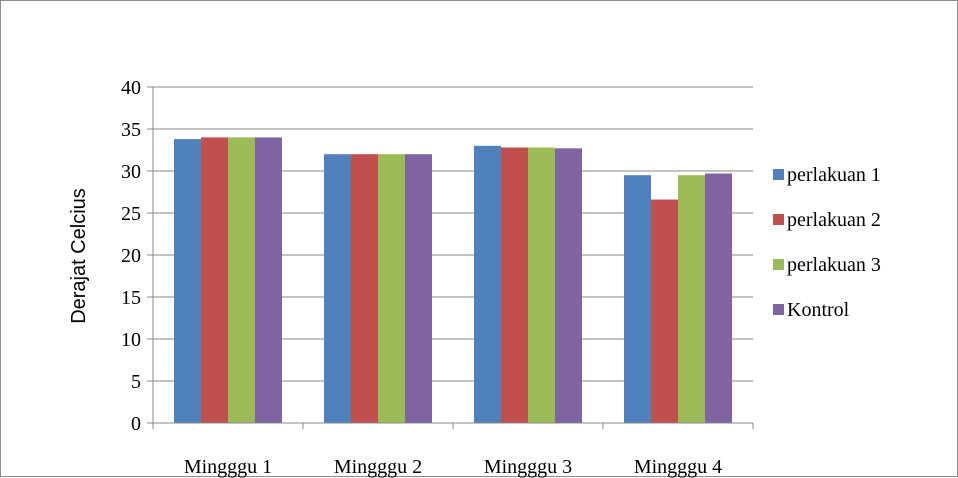  Describe the element at coordinates (378, 467) in the screenshot. I see `x-tick-label: Mingggu 2` at that location.